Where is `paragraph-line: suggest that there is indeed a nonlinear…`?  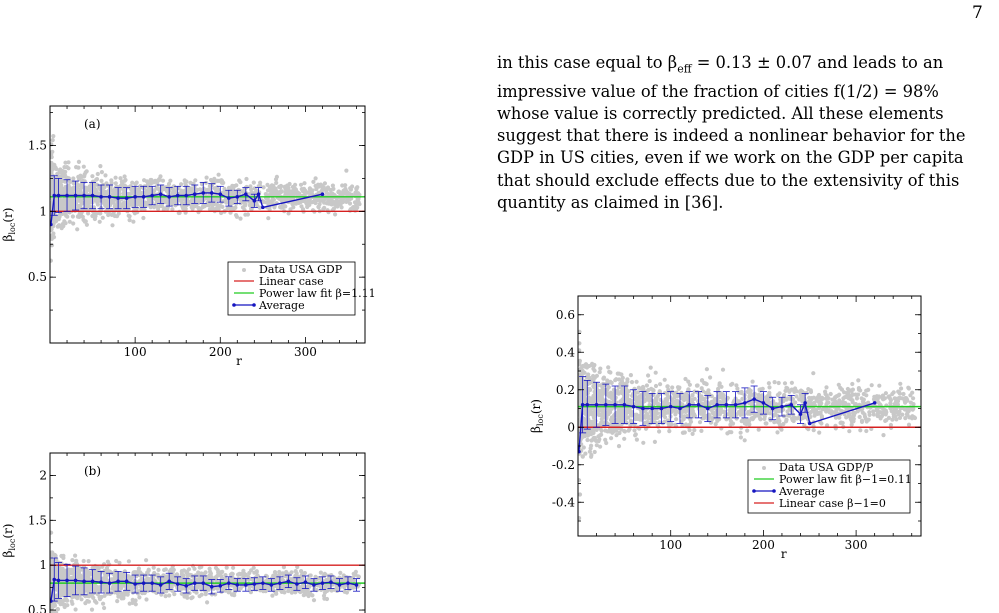
paragraph-line: suggest that there is indeed a nonlinear… is located at coordinates (731, 136).